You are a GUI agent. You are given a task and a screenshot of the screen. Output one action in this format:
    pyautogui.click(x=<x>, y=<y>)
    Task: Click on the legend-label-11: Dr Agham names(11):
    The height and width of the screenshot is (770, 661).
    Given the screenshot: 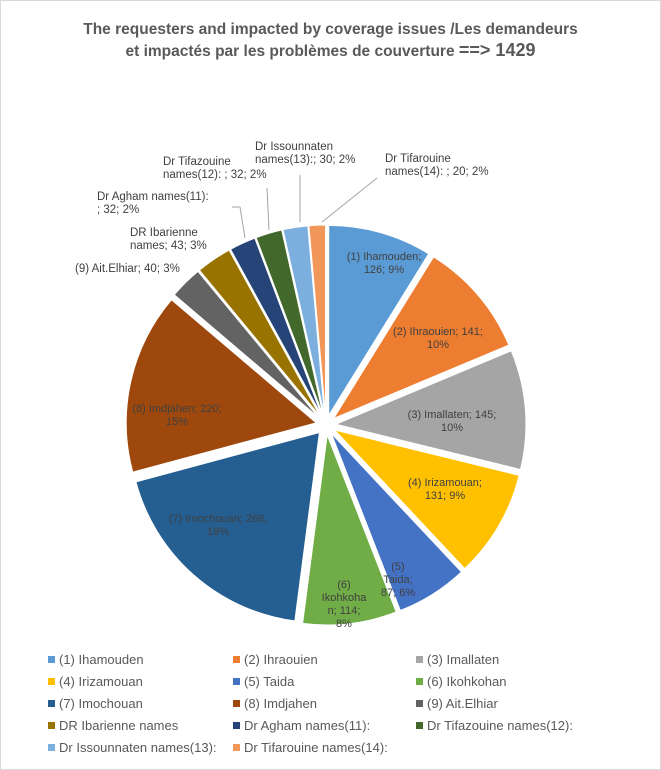 What is the action you would take?
    pyautogui.click(x=307, y=725)
    